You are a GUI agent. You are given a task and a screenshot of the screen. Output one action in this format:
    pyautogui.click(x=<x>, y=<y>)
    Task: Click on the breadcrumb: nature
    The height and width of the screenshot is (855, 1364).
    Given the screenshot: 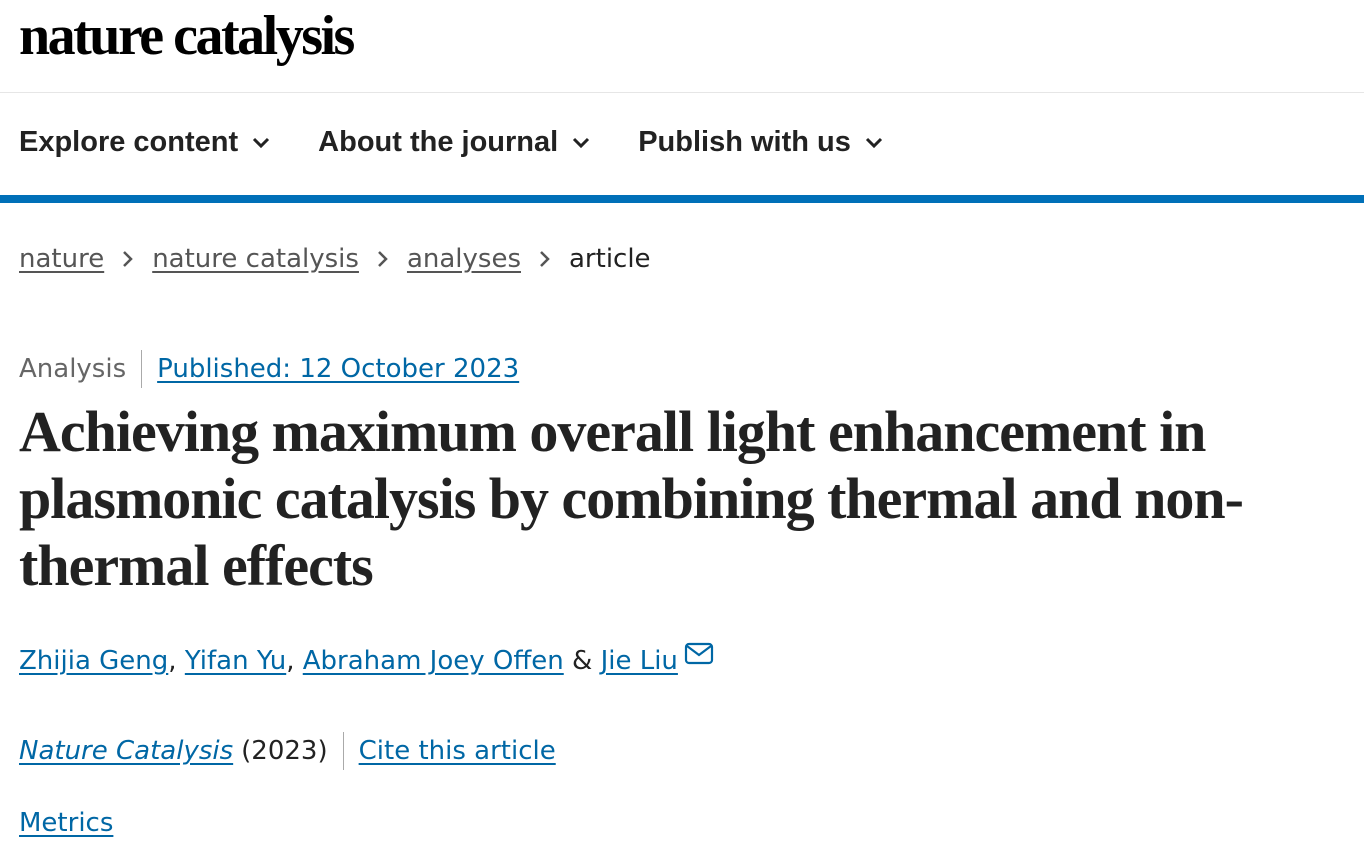 What is the action you would take?
    pyautogui.click(x=62, y=259)
    